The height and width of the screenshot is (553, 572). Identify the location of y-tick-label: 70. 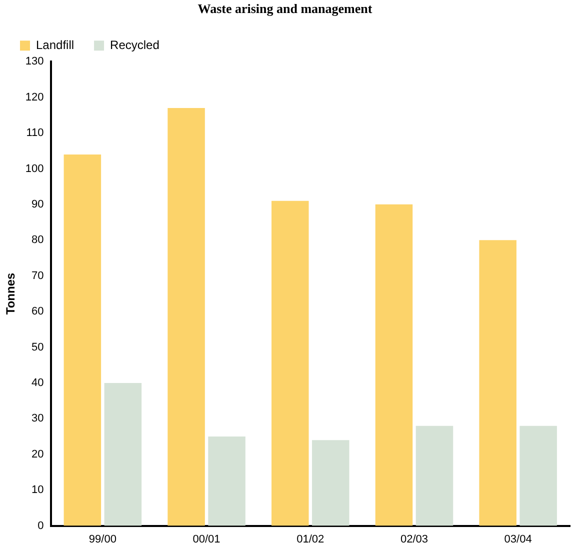
(38, 276).